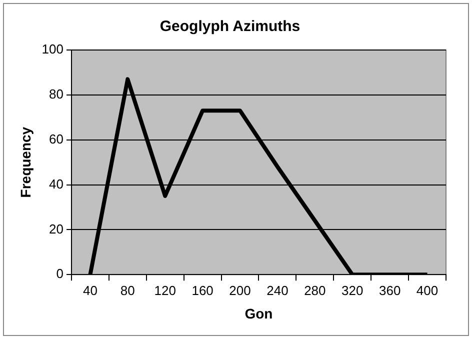 Image resolution: width=474 pixels, height=341 pixels. I want to click on x-tick-label: 280, so click(315, 290).